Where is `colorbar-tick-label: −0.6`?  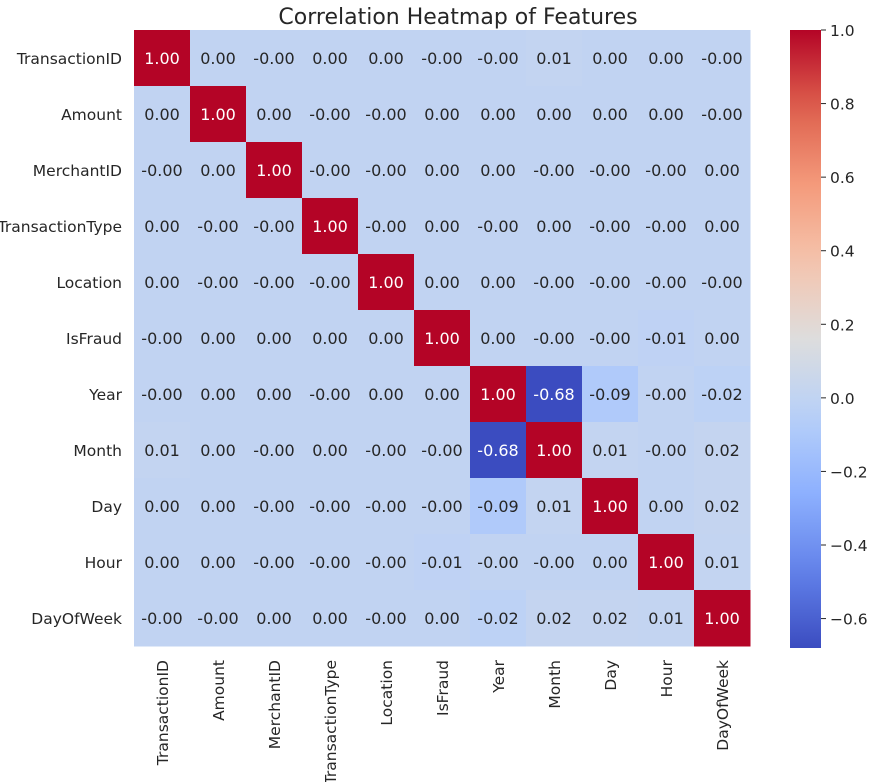
colorbar-tick-label: −0.6 is located at coordinates (849, 620).